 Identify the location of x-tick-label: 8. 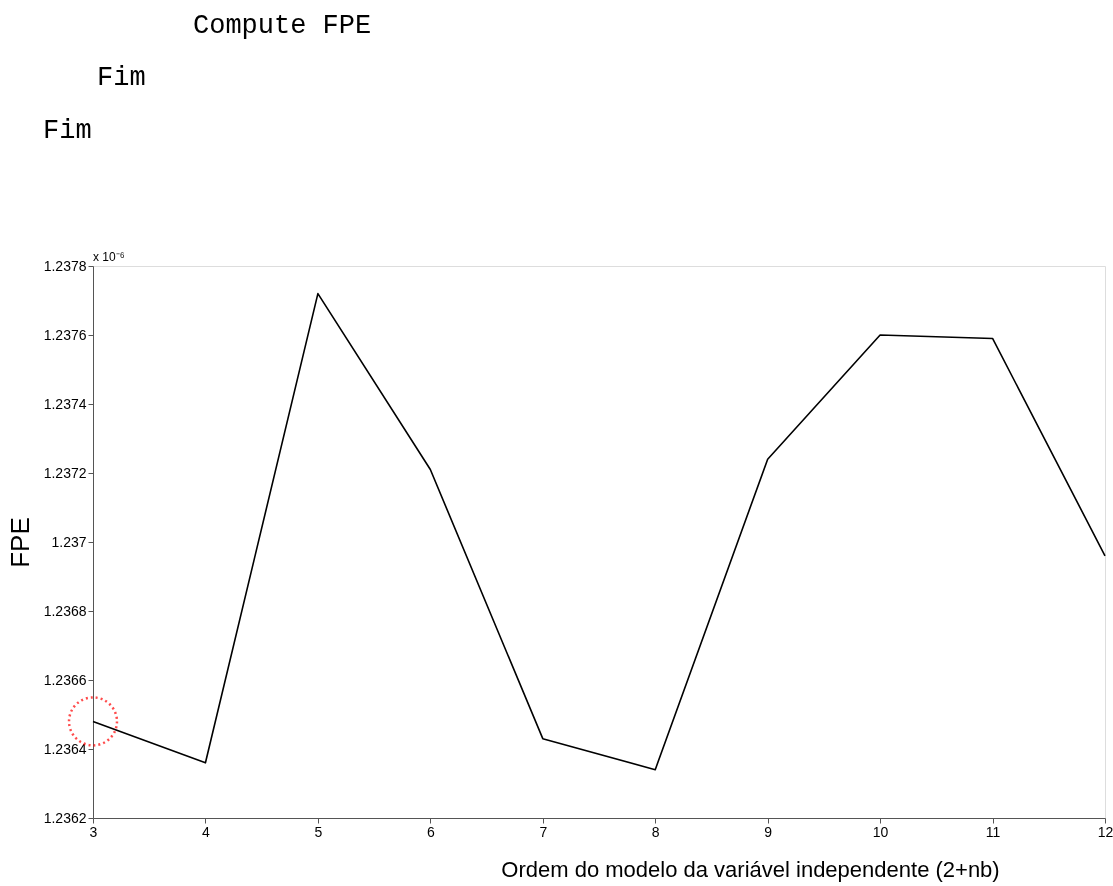
(655, 831).